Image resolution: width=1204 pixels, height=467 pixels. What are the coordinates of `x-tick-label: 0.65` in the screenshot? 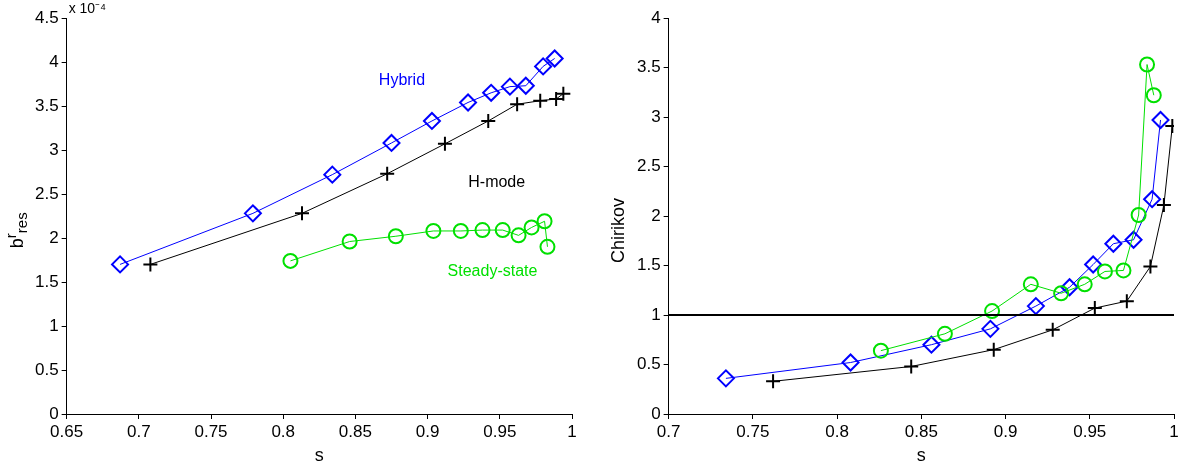 It's located at (67, 431).